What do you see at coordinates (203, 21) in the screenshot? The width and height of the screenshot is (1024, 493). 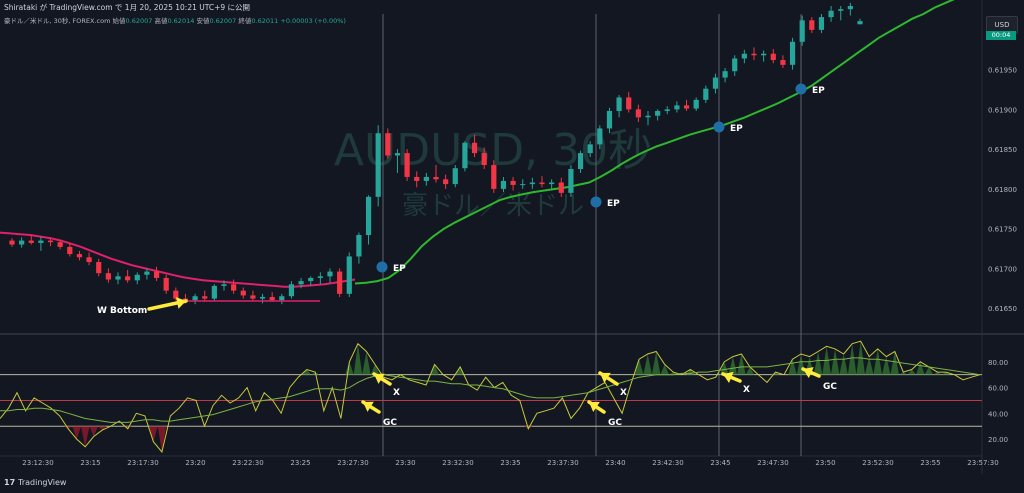 I see `low-label: 安値` at bounding box center [203, 21].